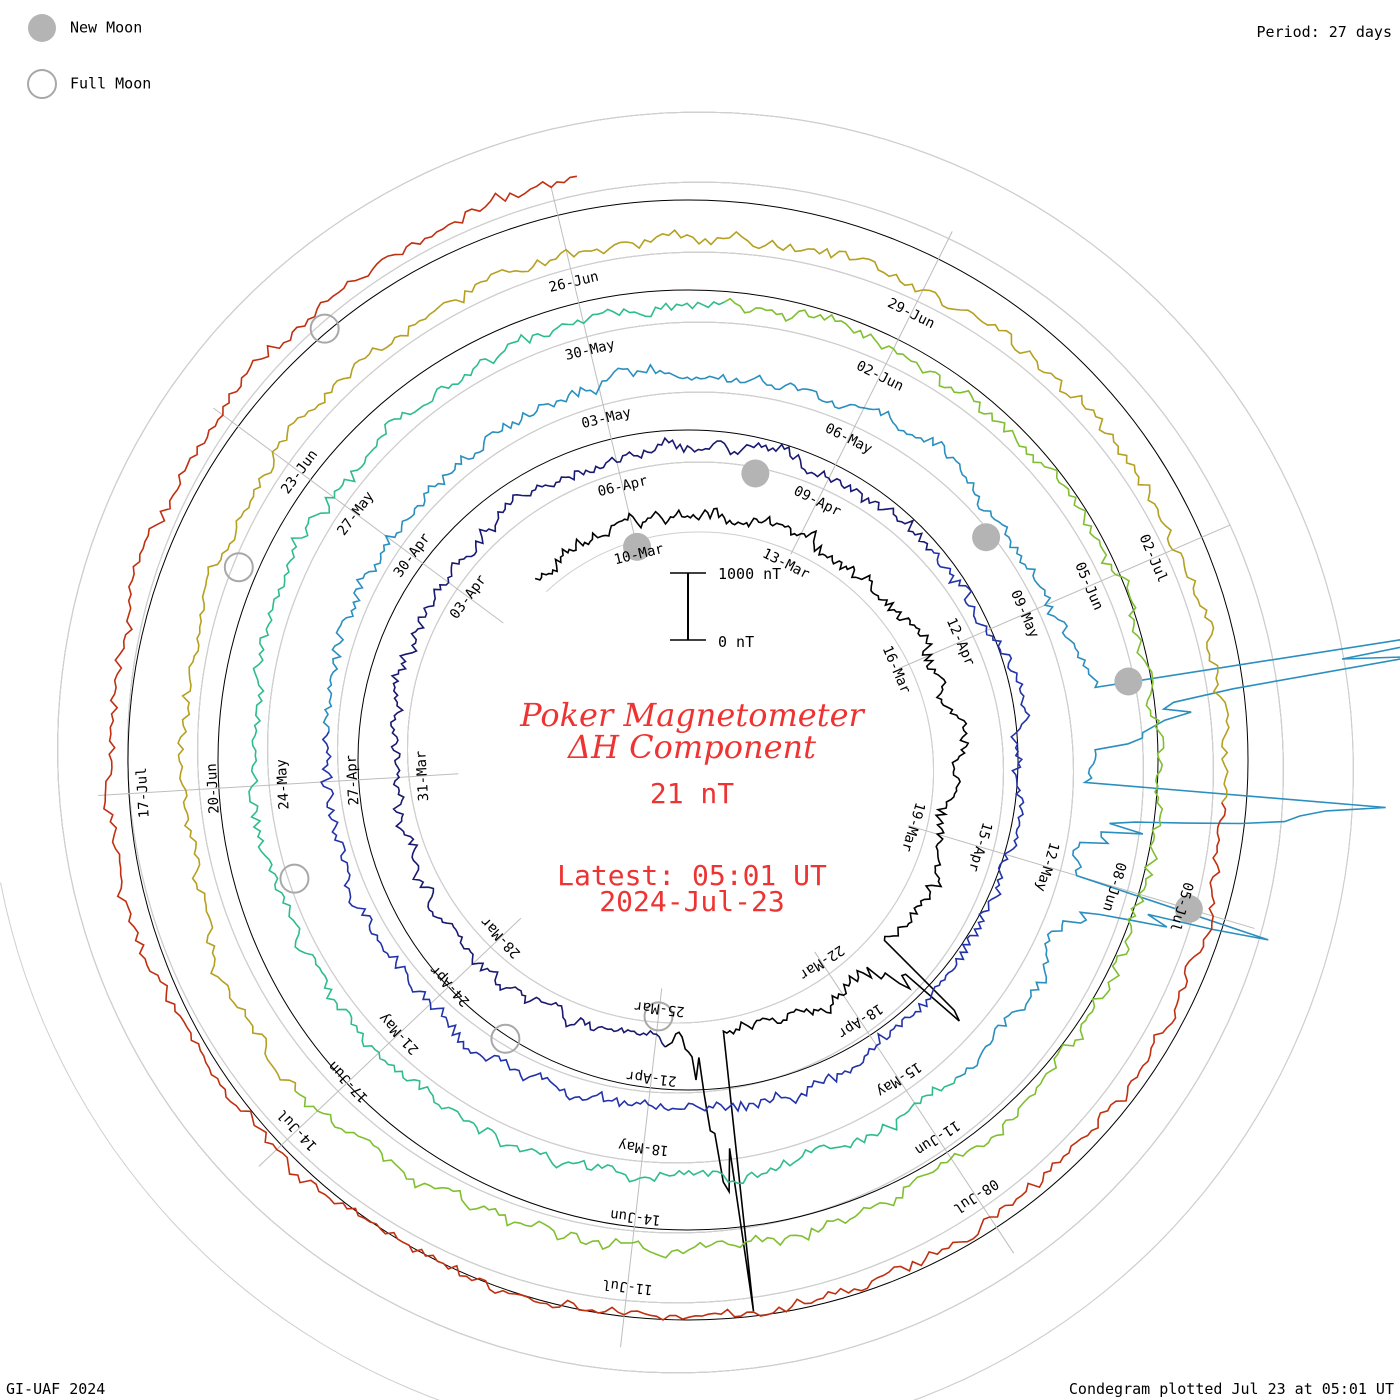 The image size is (1400, 1400). Describe the element at coordinates (110, 84) in the screenshot. I see `full-moon-legend-label: Full Moon` at that location.